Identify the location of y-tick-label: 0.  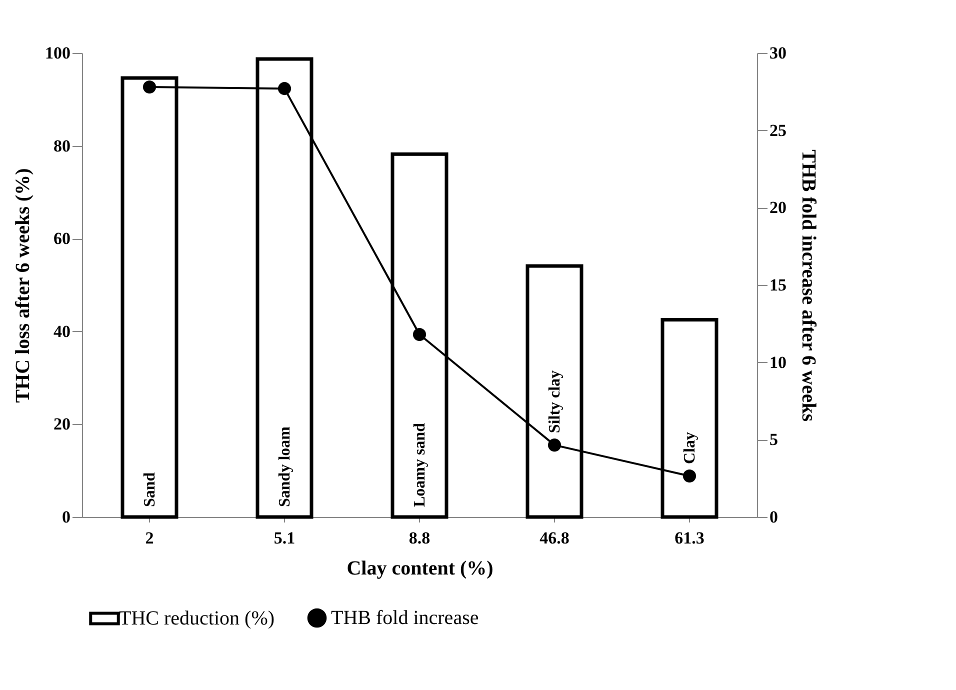
(66, 517).